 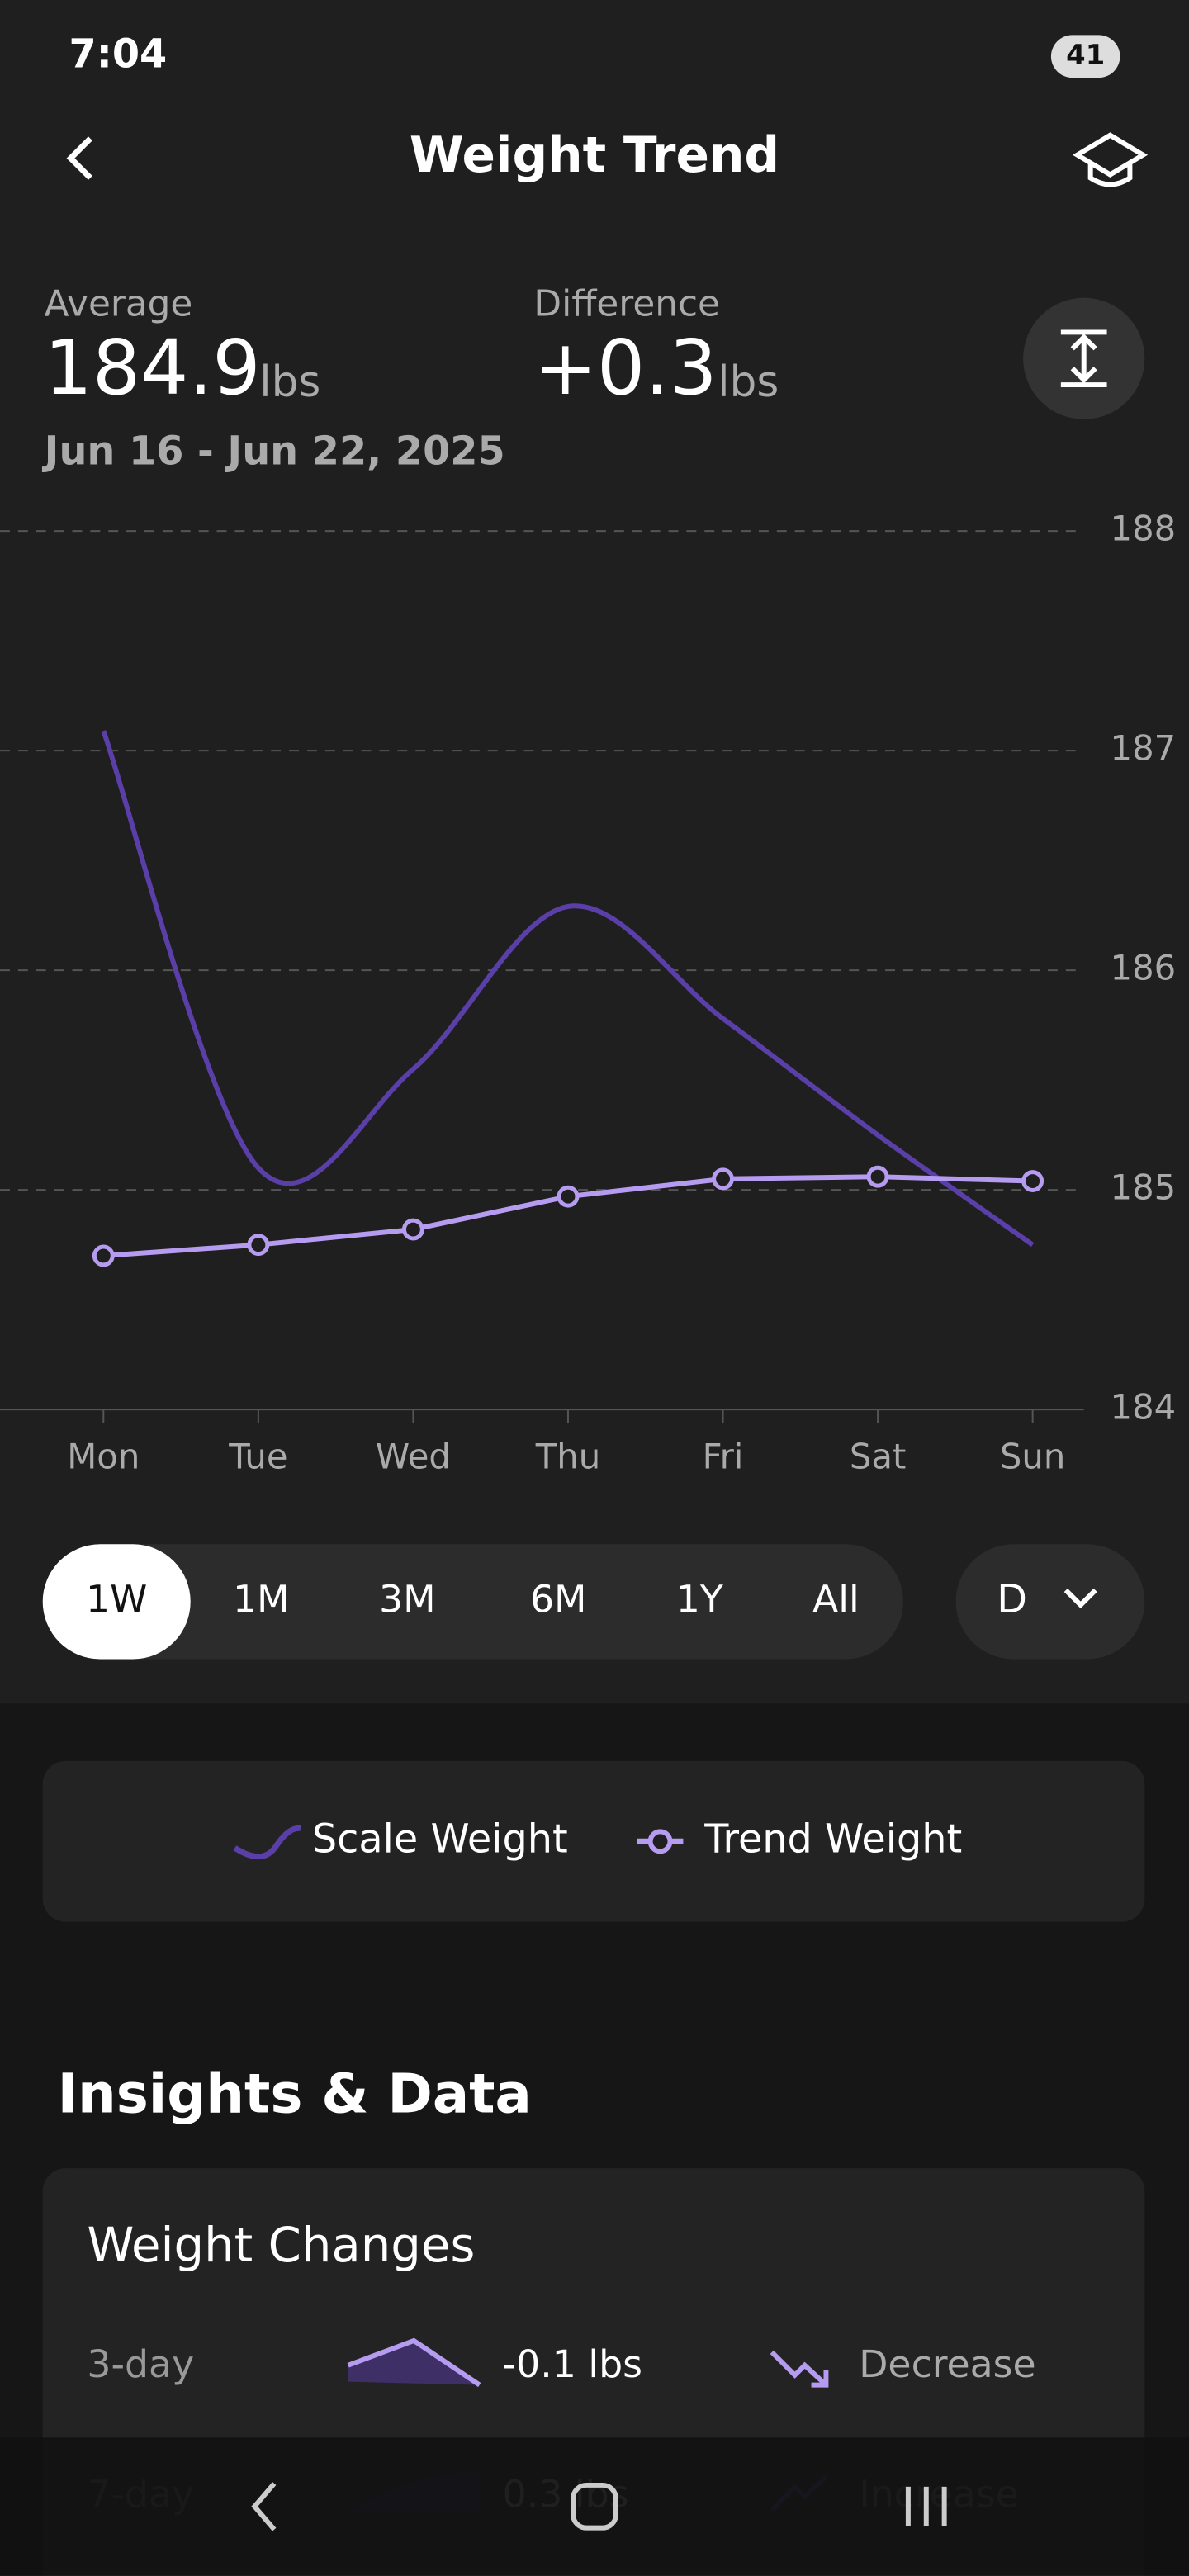 What do you see at coordinates (1144, 968) in the screenshot?
I see `y-tick-label: 186` at bounding box center [1144, 968].